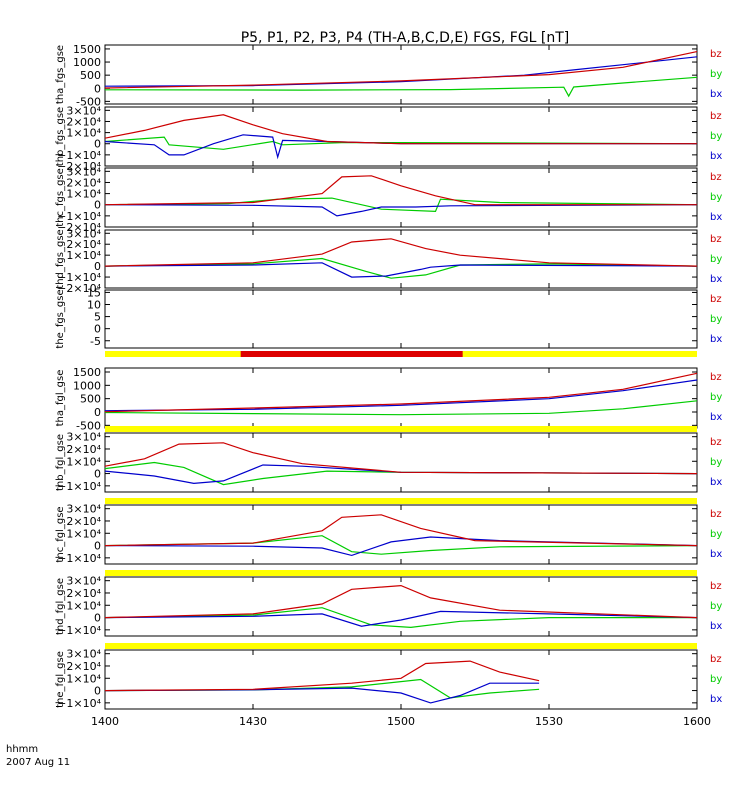  I want to click on y-axis-label: tha_fgl_gse, so click(60, 398).